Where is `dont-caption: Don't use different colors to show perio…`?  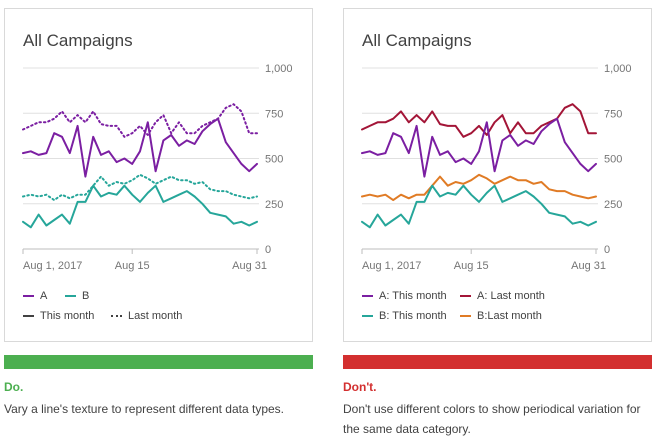 dont-caption: Don't use different colors to show perio… is located at coordinates (492, 419).